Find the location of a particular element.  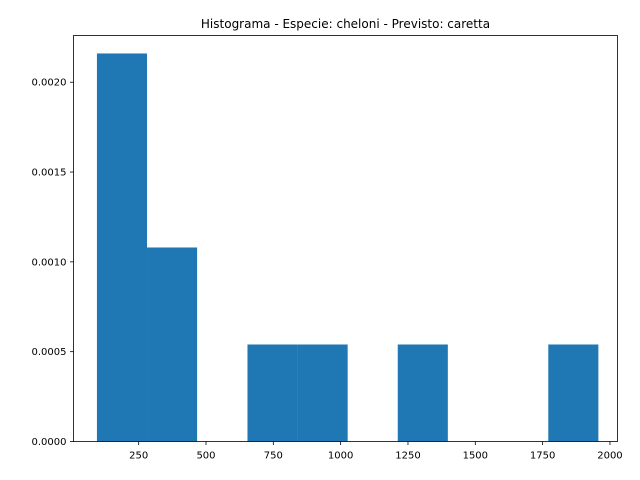

x-axis: 250 500 750 1000 1250 1500 1750 2000 is located at coordinates (376, 451).